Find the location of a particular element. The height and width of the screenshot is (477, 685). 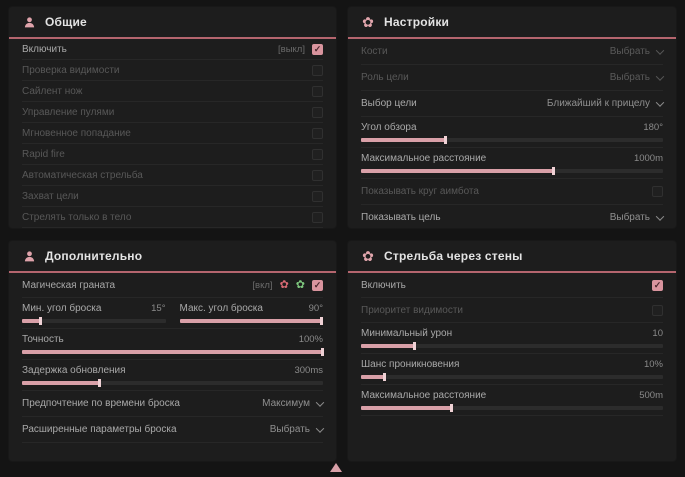

slider-value: 180° is located at coordinates (653, 127).